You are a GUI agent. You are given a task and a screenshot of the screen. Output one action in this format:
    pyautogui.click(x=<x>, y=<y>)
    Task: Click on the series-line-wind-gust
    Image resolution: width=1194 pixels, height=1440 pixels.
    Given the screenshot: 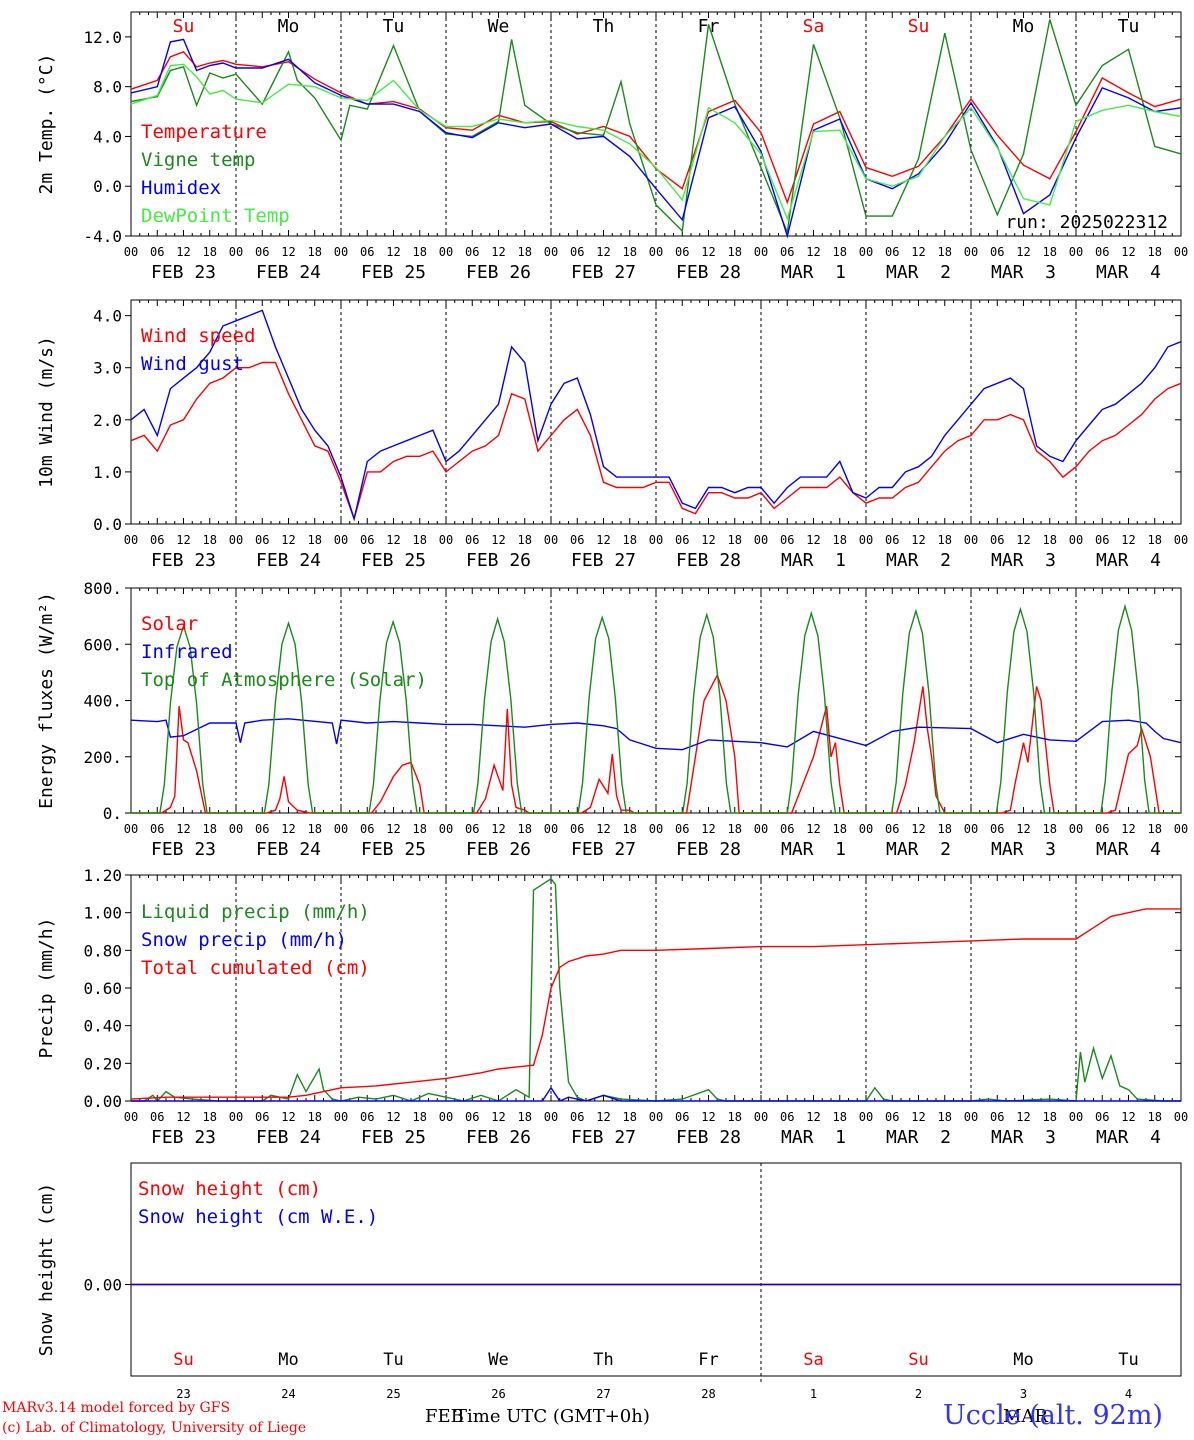 What is the action you would take?
    pyautogui.click(x=656, y=415)
    